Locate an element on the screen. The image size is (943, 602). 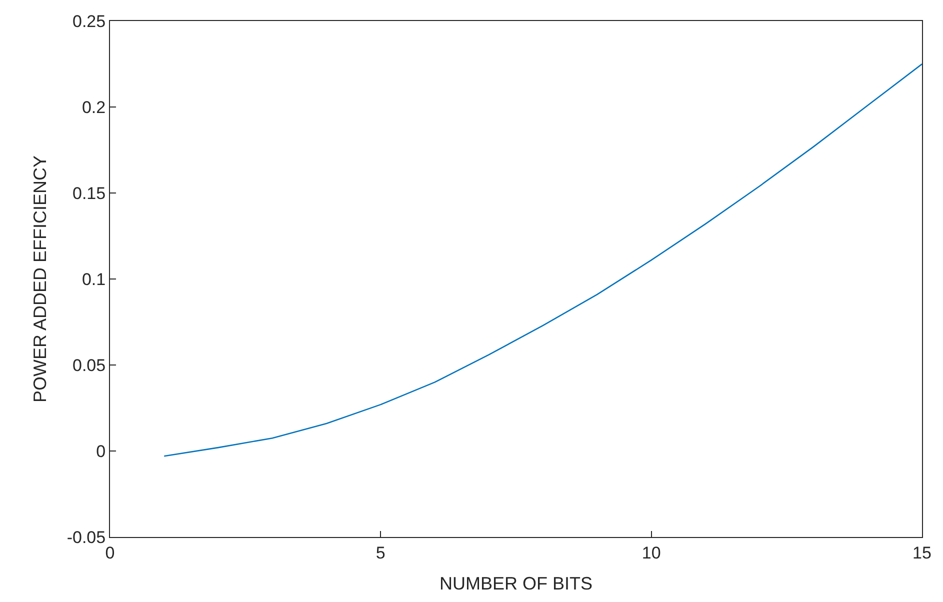
y-tick-label: 0.1 is located at coordinates (94, 279).